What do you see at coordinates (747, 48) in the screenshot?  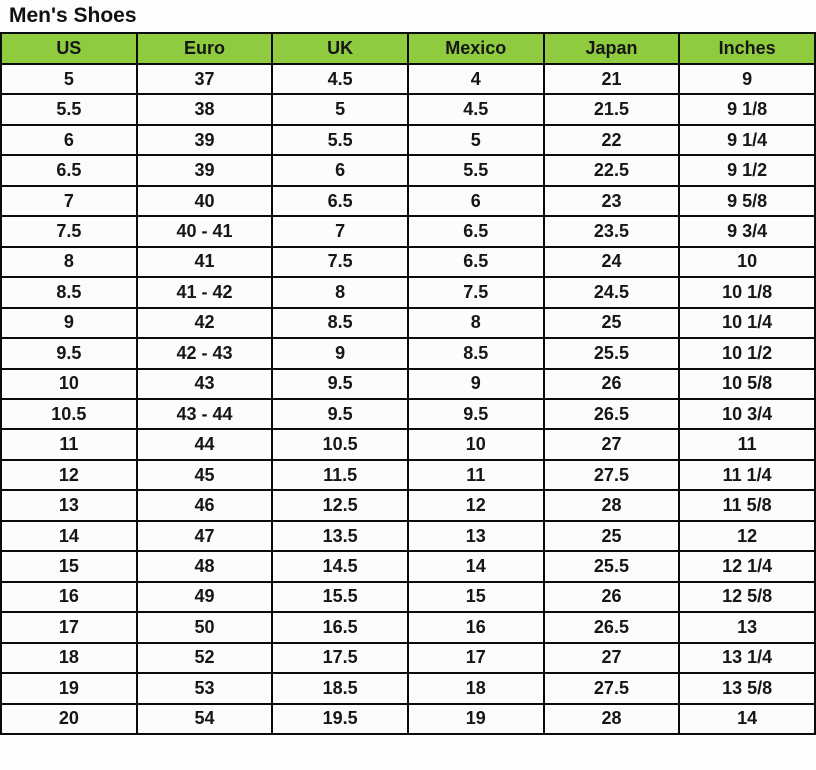 I see `column-header-inches: Inches` at bounding box center [747, 48].